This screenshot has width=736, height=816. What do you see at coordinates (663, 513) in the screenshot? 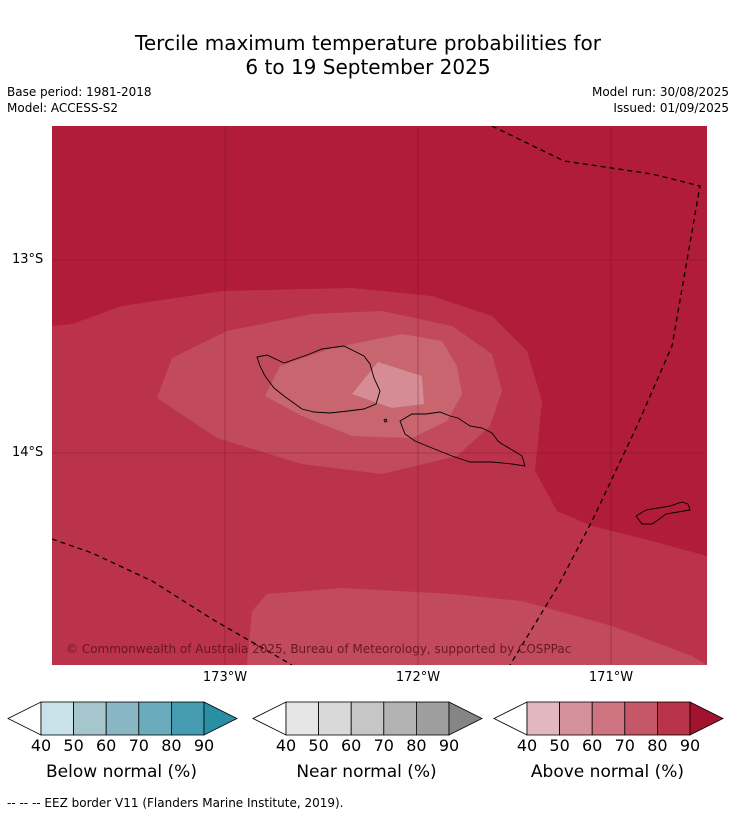
I see `tutuila-island` at bounding box center [663, 513].